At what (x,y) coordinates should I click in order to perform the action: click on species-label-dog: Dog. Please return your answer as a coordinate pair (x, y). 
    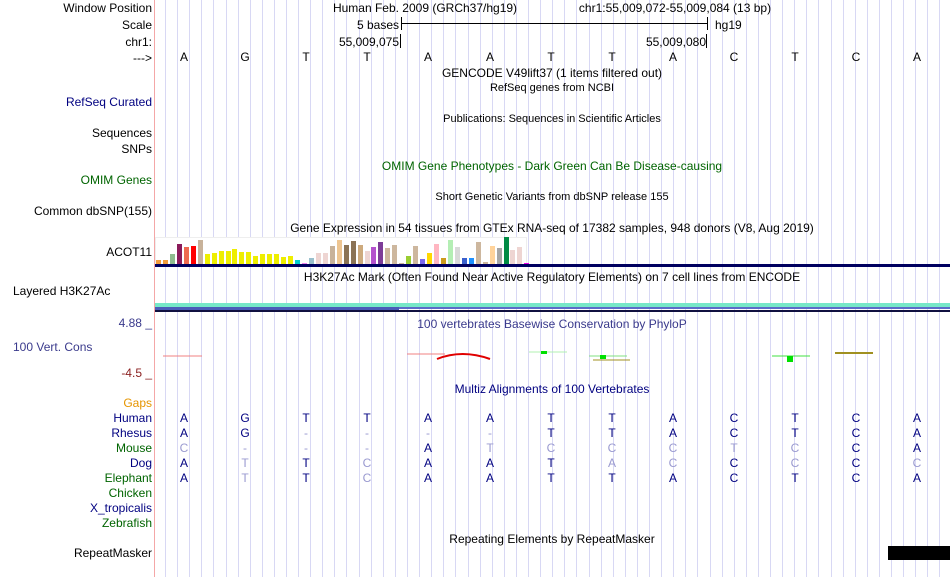
    Looking at the image, I should click on (140, 463).